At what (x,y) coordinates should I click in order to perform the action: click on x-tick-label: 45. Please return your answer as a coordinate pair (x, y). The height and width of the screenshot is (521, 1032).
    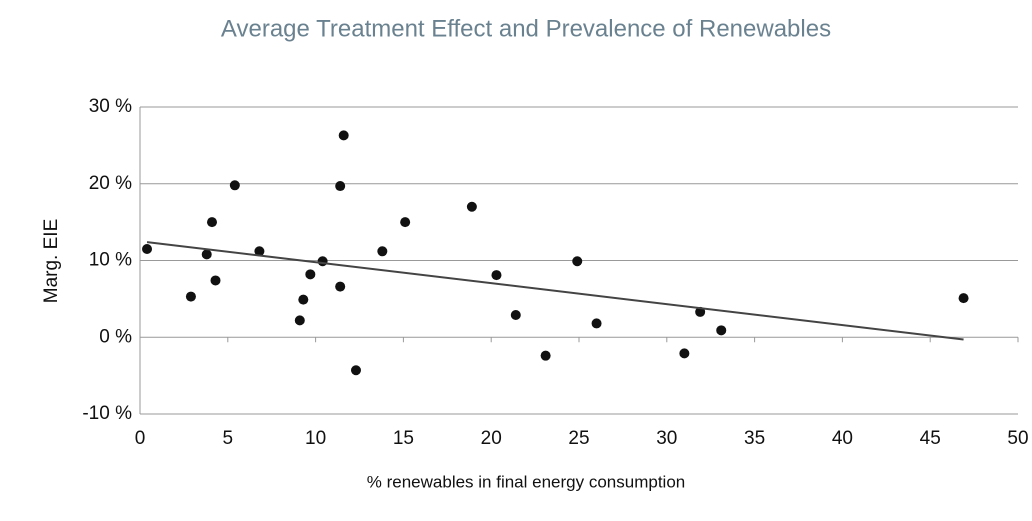
    Looking at the image, I should click on (930, 438).